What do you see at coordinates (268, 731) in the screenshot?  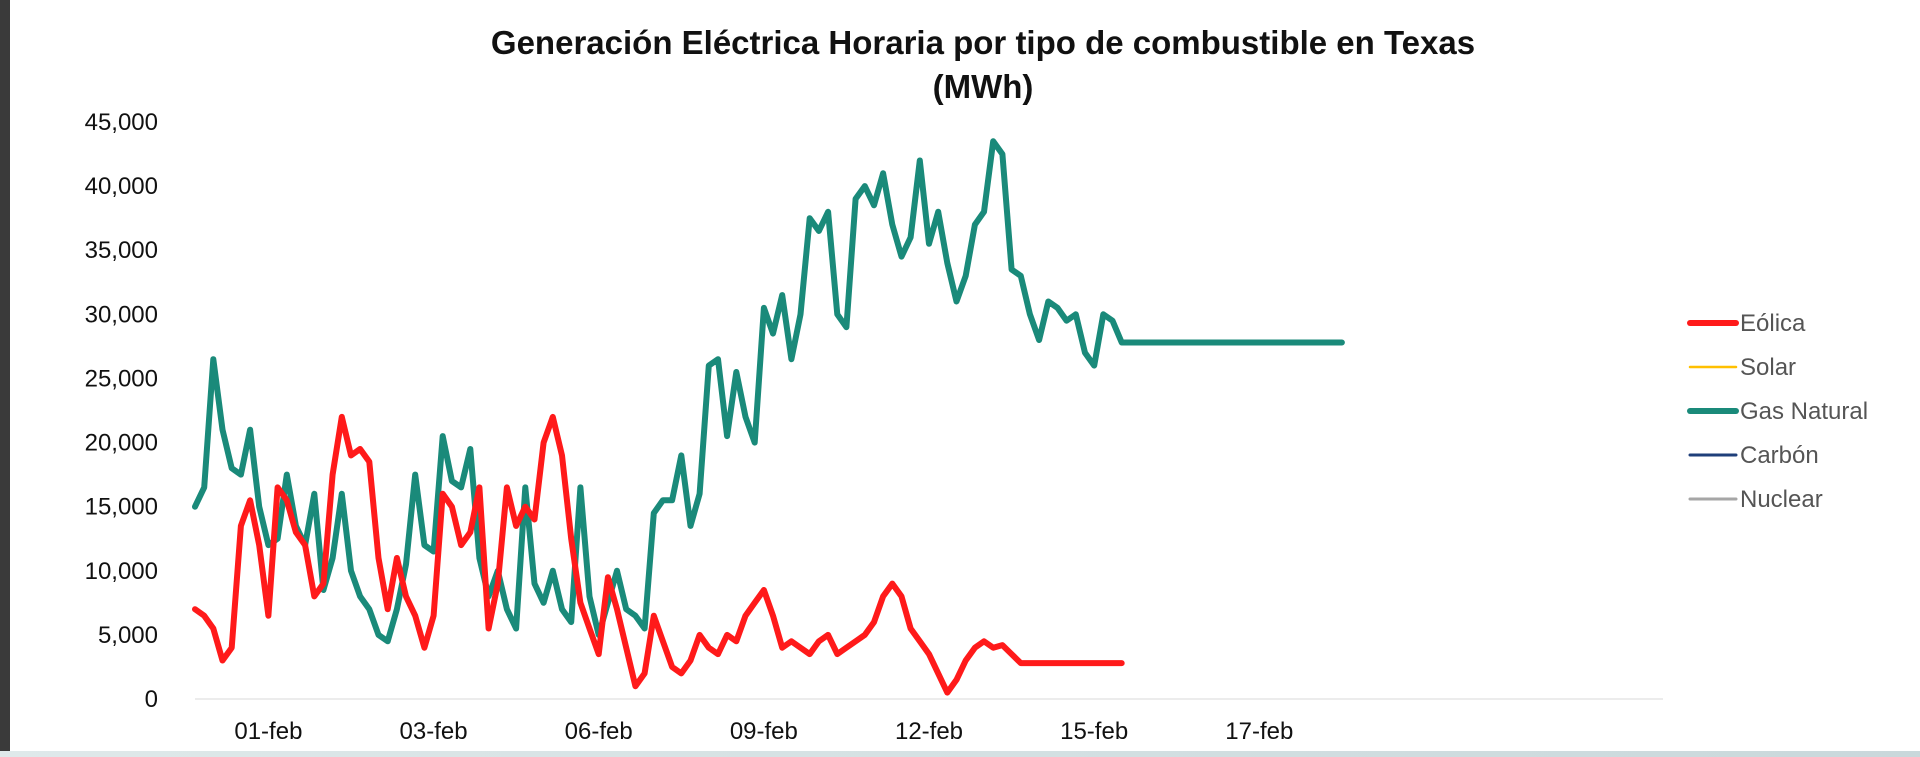 I see `x-tick-label: 01-feb` at bounding box center [268, 731].